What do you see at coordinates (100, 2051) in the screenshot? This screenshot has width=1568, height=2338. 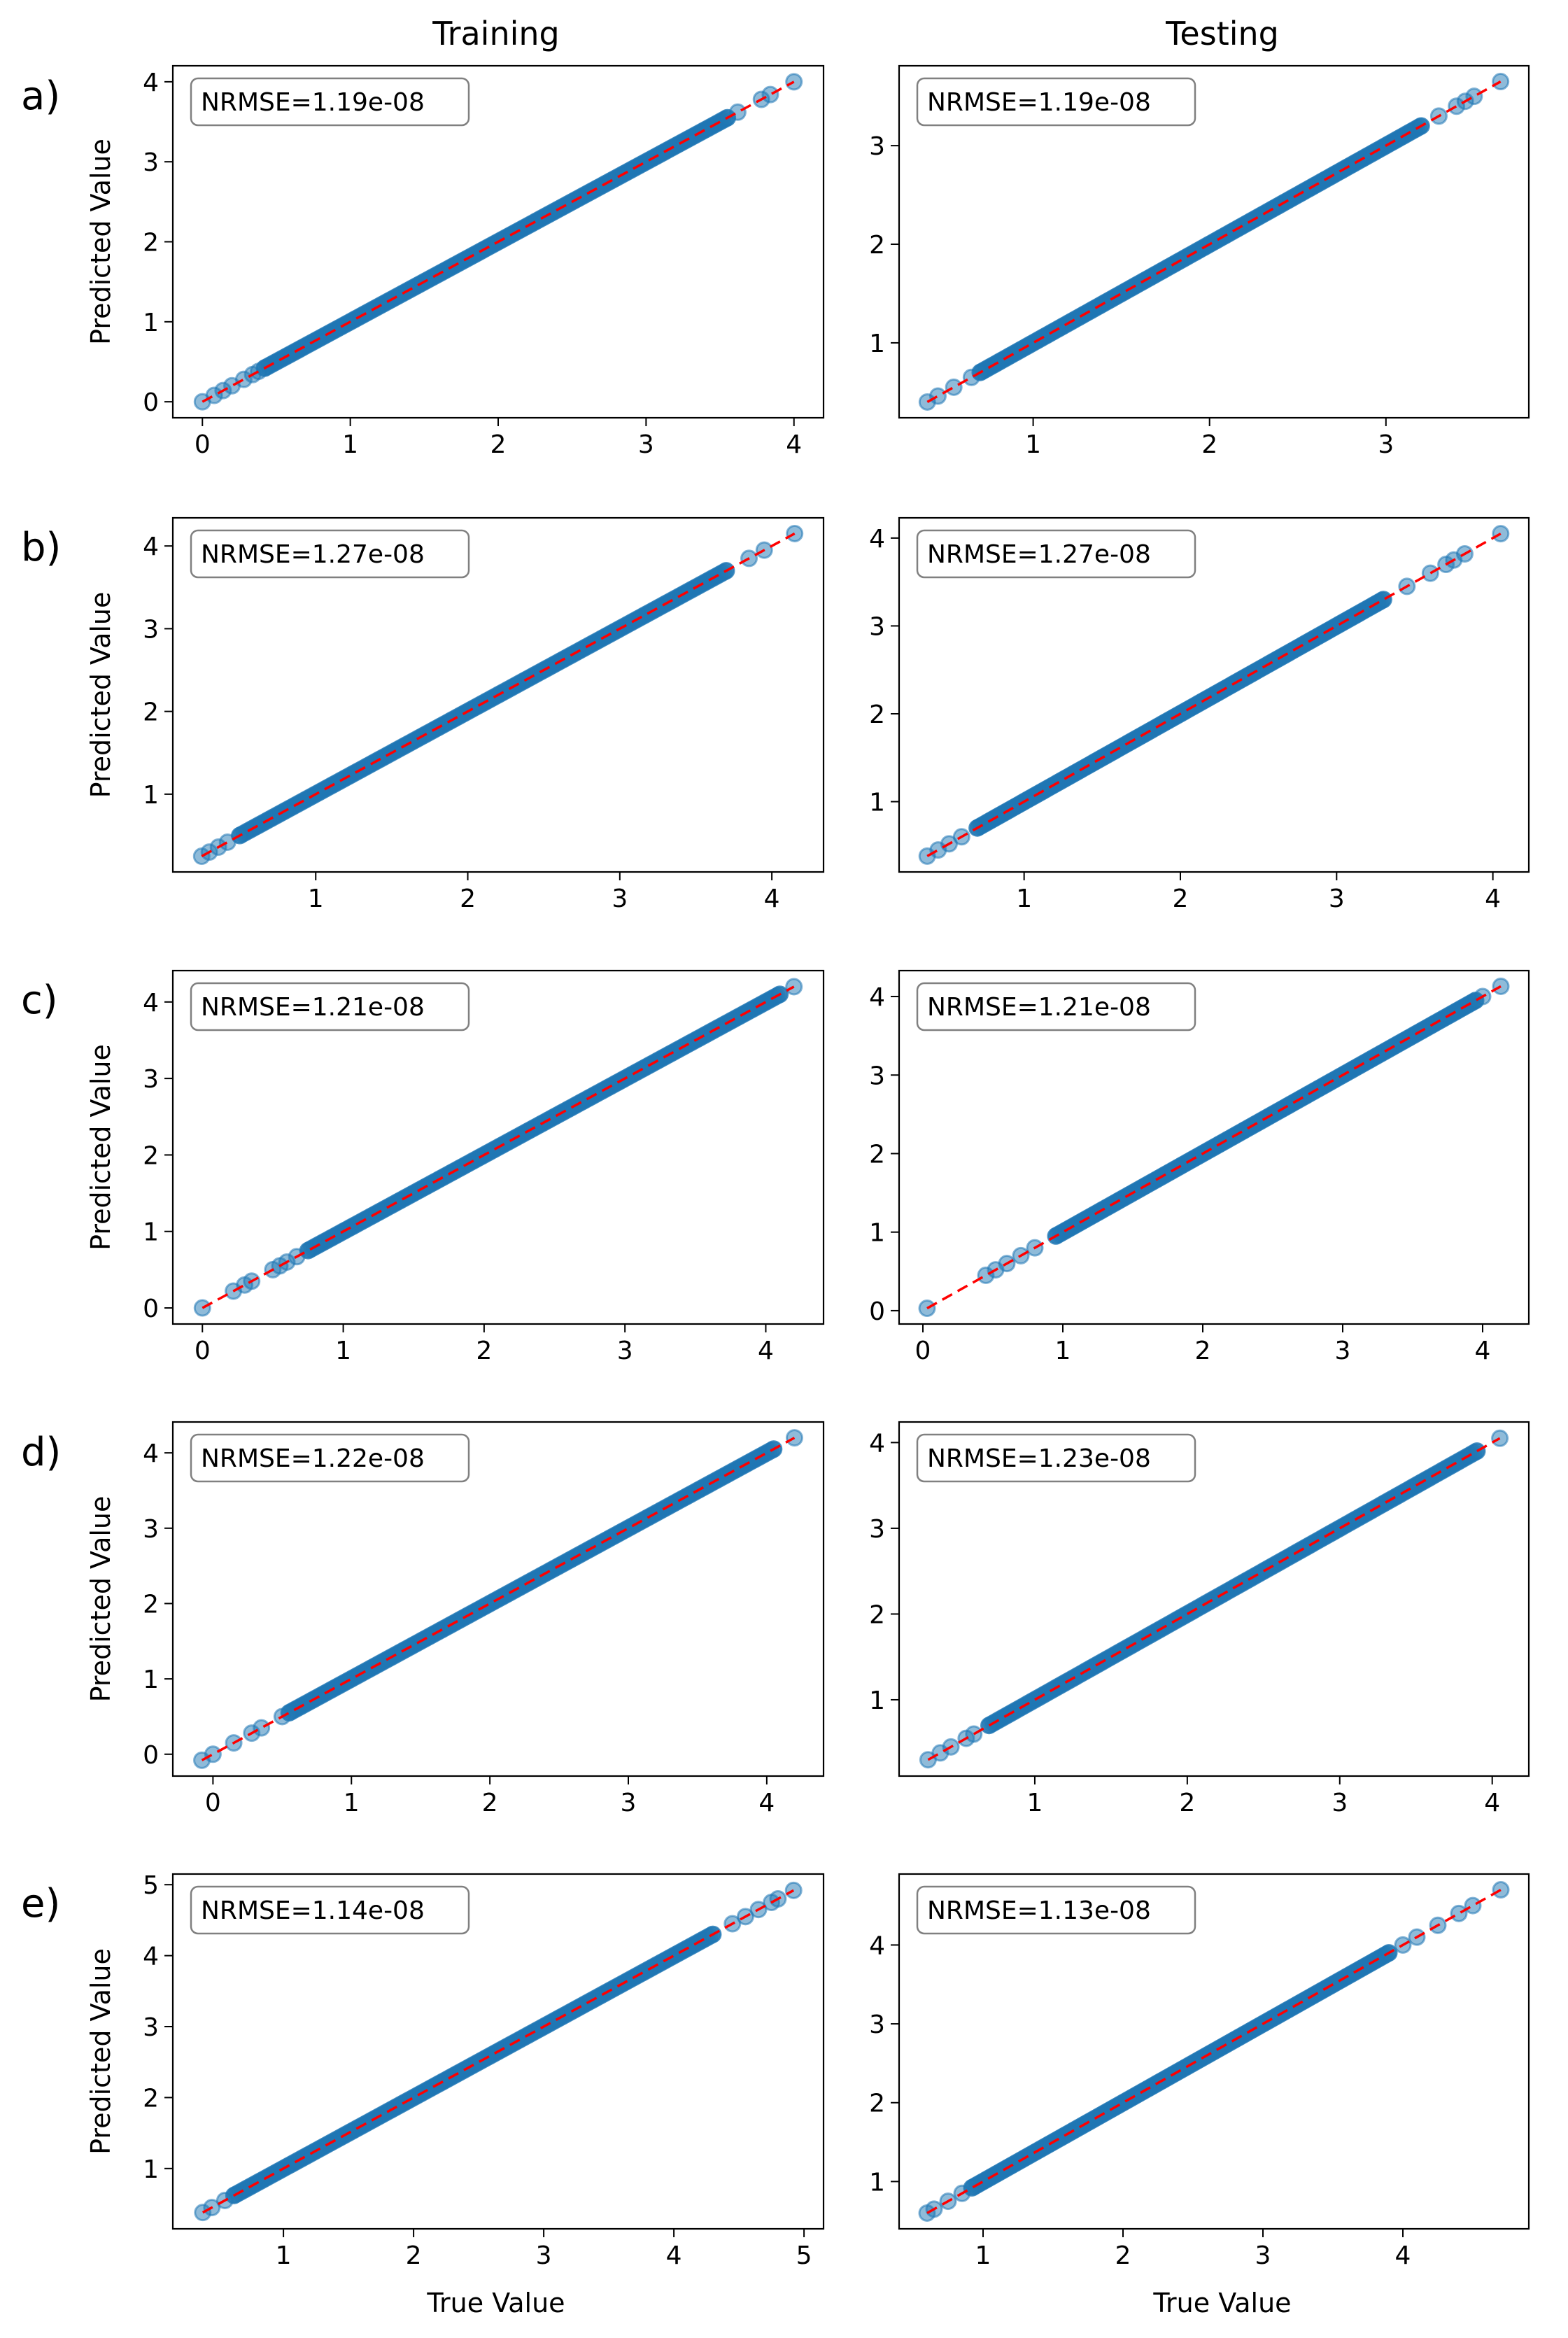 I see `y-axis-label-e: Predicted Value` at bounding box center [100, 2051].